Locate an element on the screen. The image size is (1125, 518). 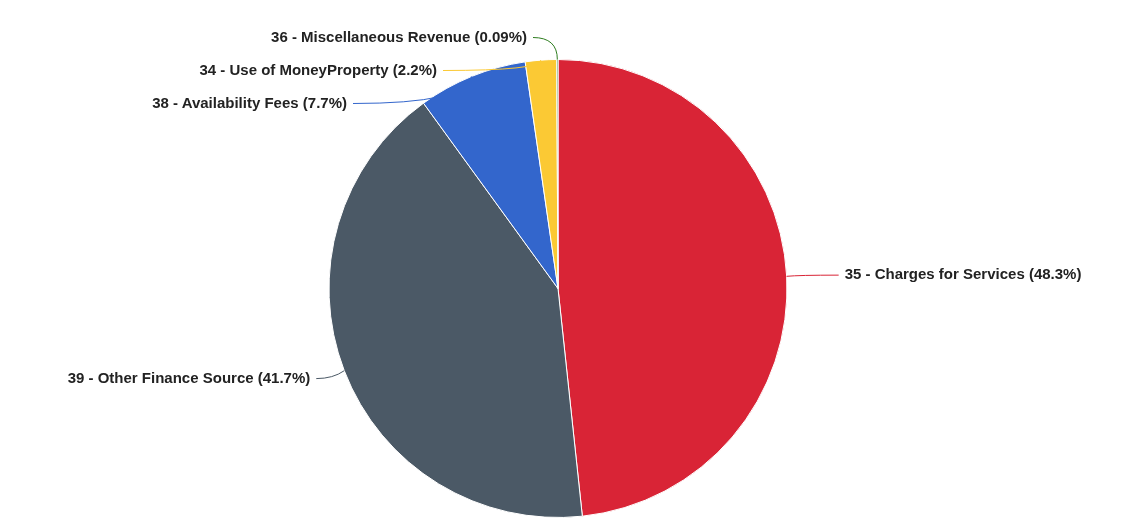
slice-label: 35 - Charges for Services (48.3%) is located at coordinates (963, 274).